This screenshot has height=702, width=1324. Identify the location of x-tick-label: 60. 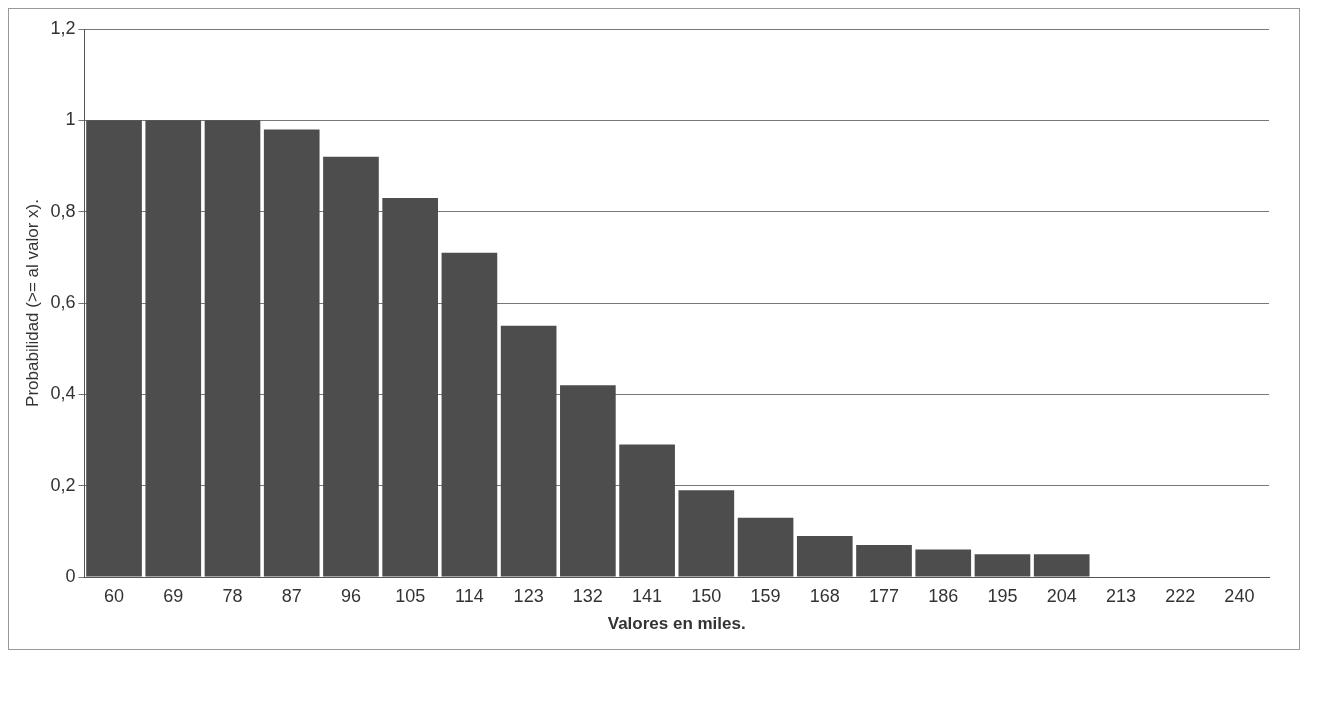
(114, 595).